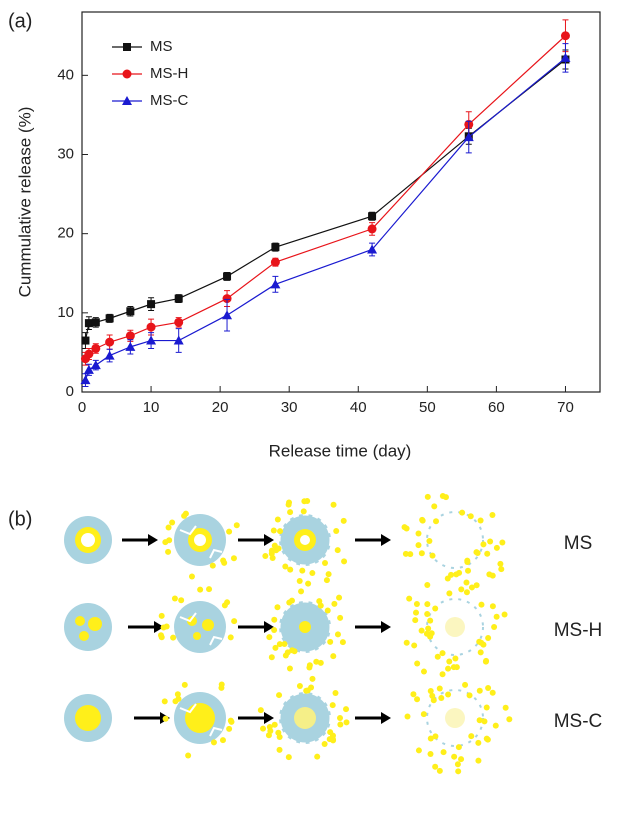  What do you see at coordinates (20, 519) in the screenshot?
I see `panel-label: (b)` at bounding box center [20, 519].